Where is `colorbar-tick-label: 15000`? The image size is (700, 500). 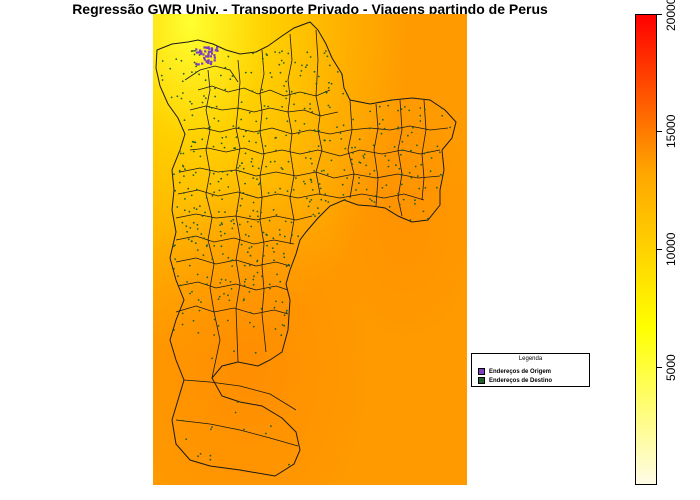
colorbar-tick-label: 15000 is located at coordinates (671, 131).